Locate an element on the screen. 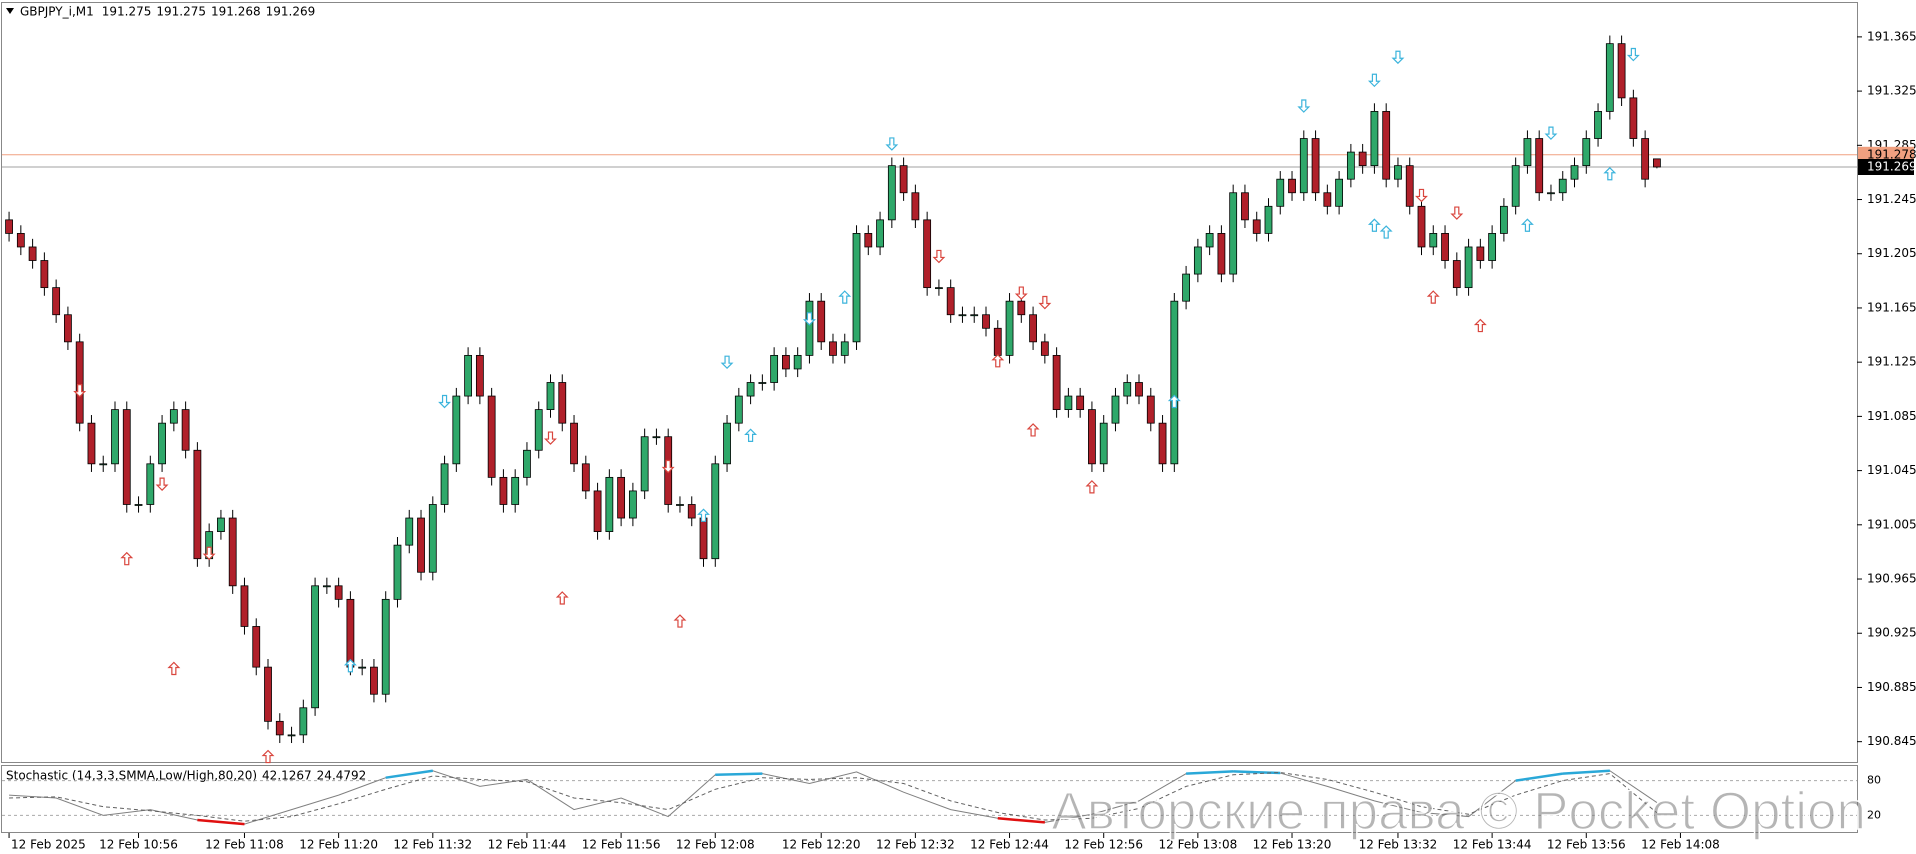 Image resolution: width=1916 pixels, height=854 pixels. x-tick-label: 12 Feb 11:56 is located at coordinates (621, 845).